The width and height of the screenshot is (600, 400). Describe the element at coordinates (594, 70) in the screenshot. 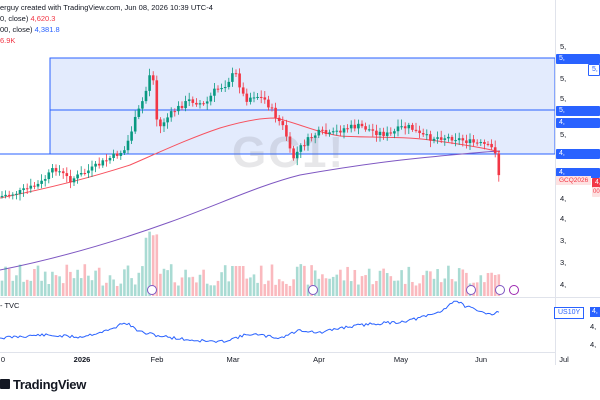

I see `alert-price-tag: 5,` at that location.